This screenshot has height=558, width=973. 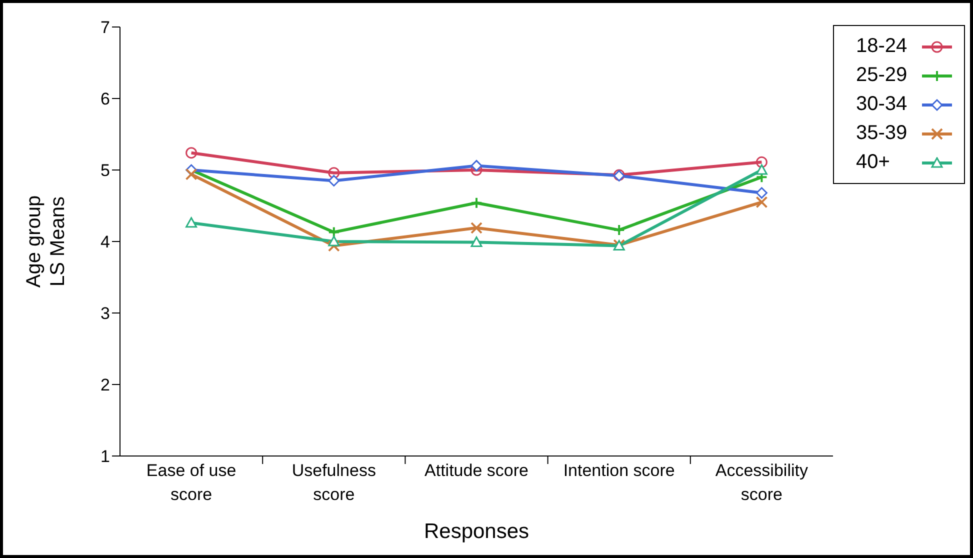 What do you see at coordinates (105, 385) in the screenshot?
I see `y-tick-label: 2` at bounding box center [105, 385].